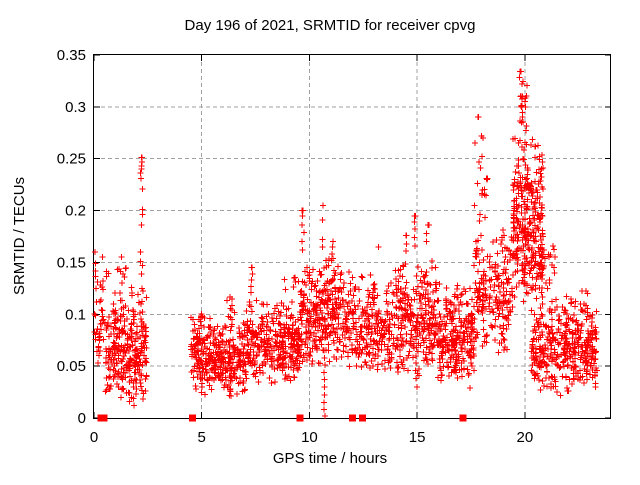  I want to click on y-axis-label: SRMTID / TECUs, so click(19, 236).